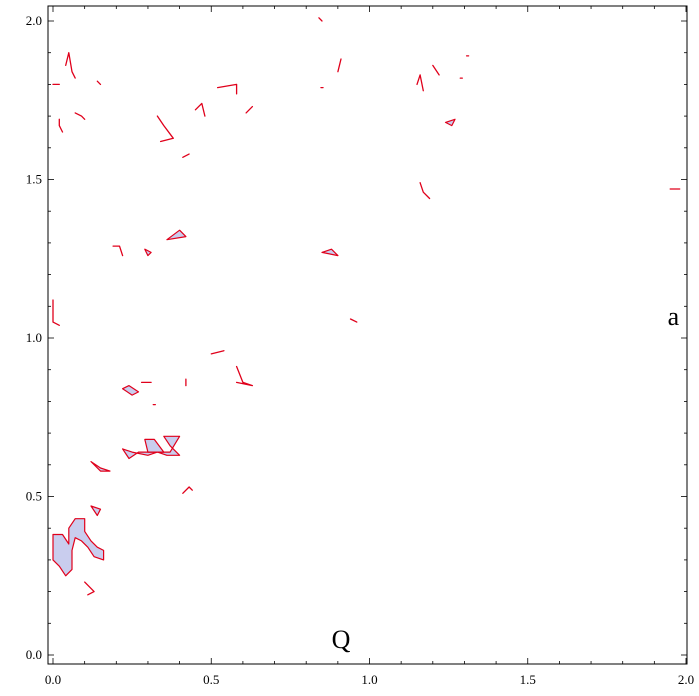 This screenshot has width=699, height=696. I want to click on y-tick-label: 1.0, so click(34, 337).